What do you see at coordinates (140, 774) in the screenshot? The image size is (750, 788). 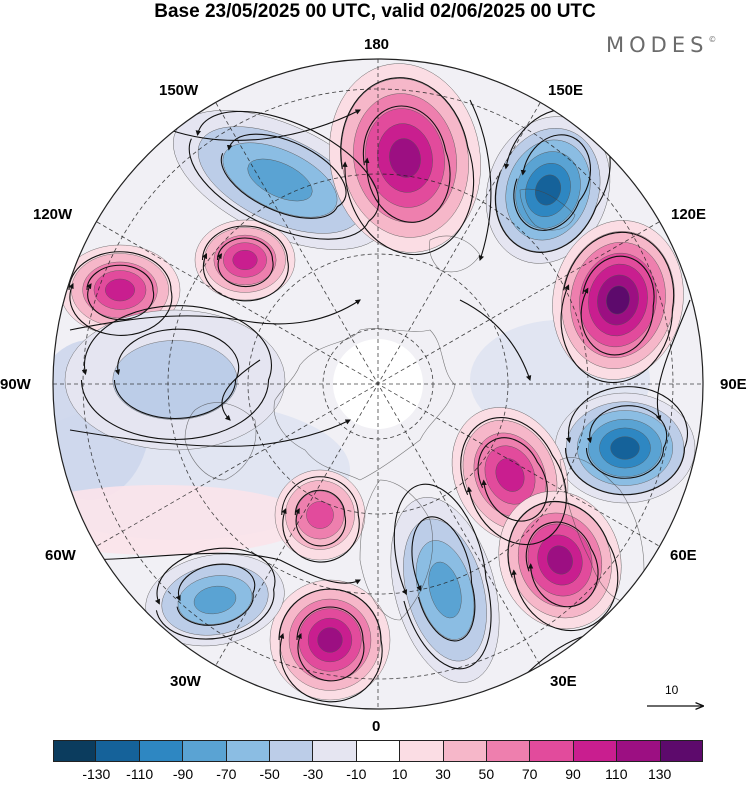 I see `colorbar-tick-label: -110` at bounding box center [140, 774].